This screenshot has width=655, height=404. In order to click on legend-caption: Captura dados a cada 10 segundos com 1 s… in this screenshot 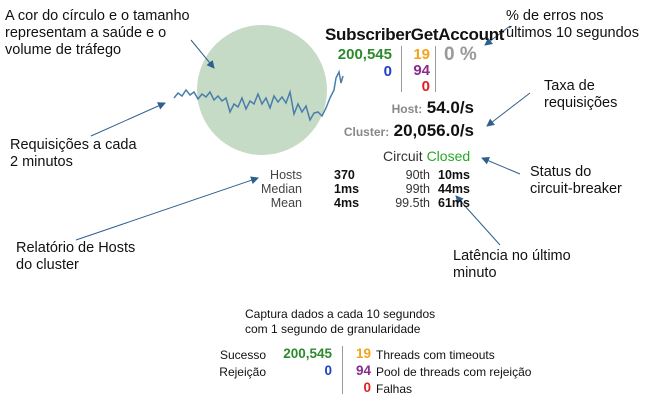, I will do `click(340, 321)`.